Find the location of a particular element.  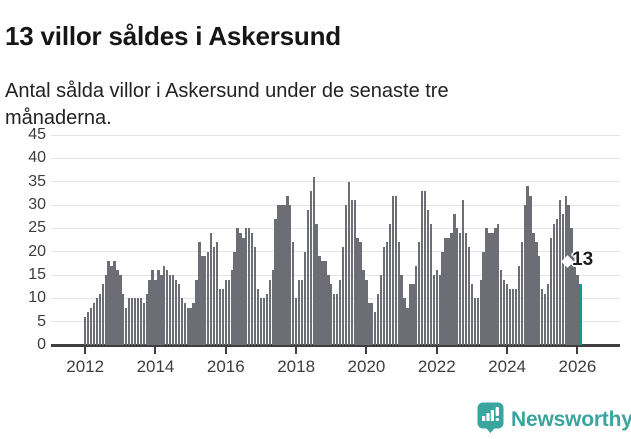

axis-baseline is located at coordinates (335, 345).